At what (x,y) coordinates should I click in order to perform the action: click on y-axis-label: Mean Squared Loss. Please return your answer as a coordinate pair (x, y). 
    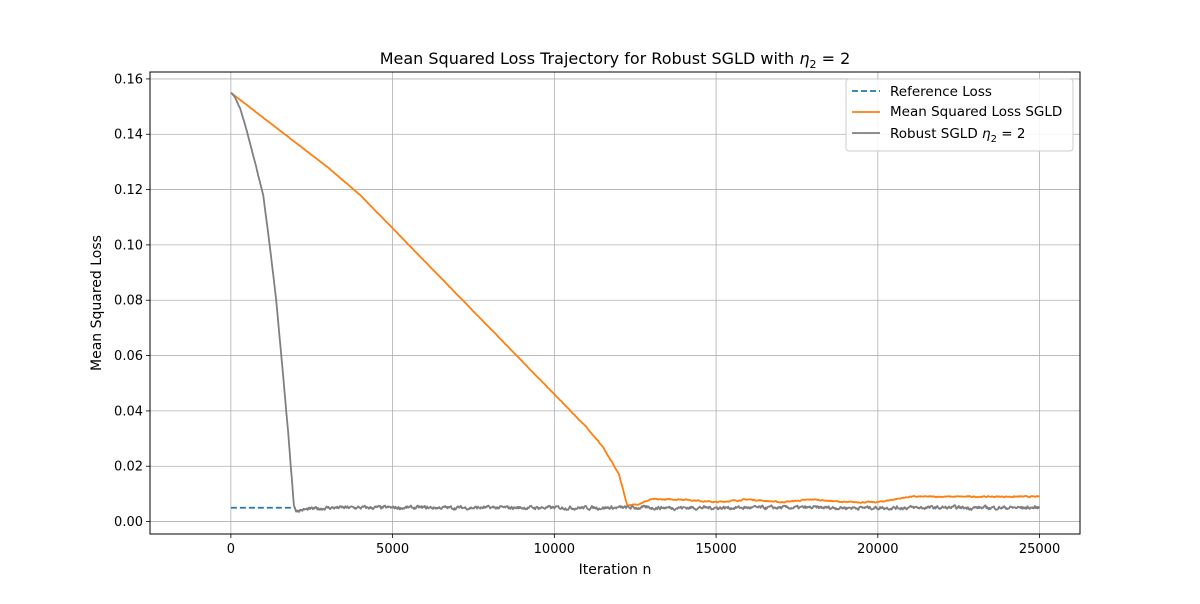
    Looking at the image, I should click on (97, 303).